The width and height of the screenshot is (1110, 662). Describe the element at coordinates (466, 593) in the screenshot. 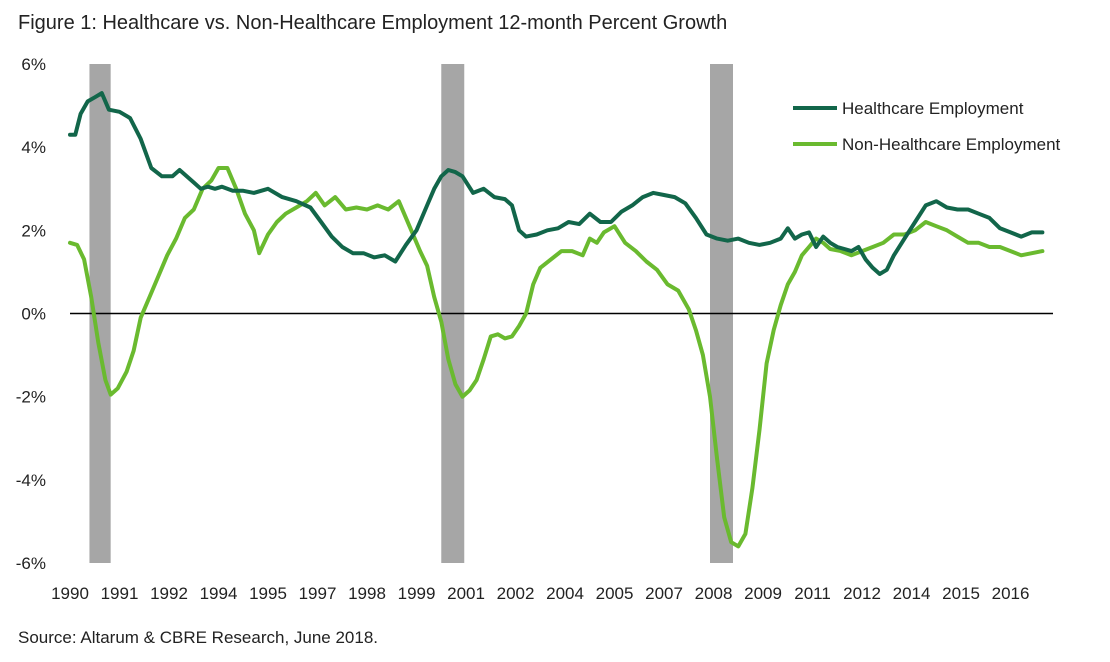

I see `x-tick-label: 2001` at that location.